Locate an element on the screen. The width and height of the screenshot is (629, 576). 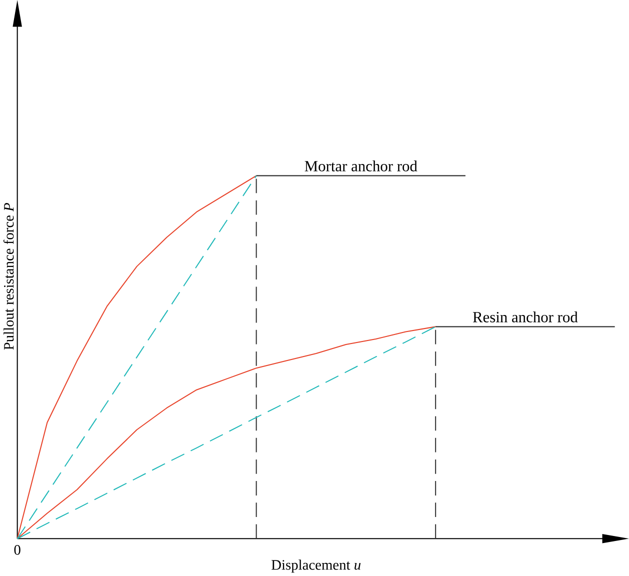
x-axis-title: Displacement u is located at coordinates (316, 566).